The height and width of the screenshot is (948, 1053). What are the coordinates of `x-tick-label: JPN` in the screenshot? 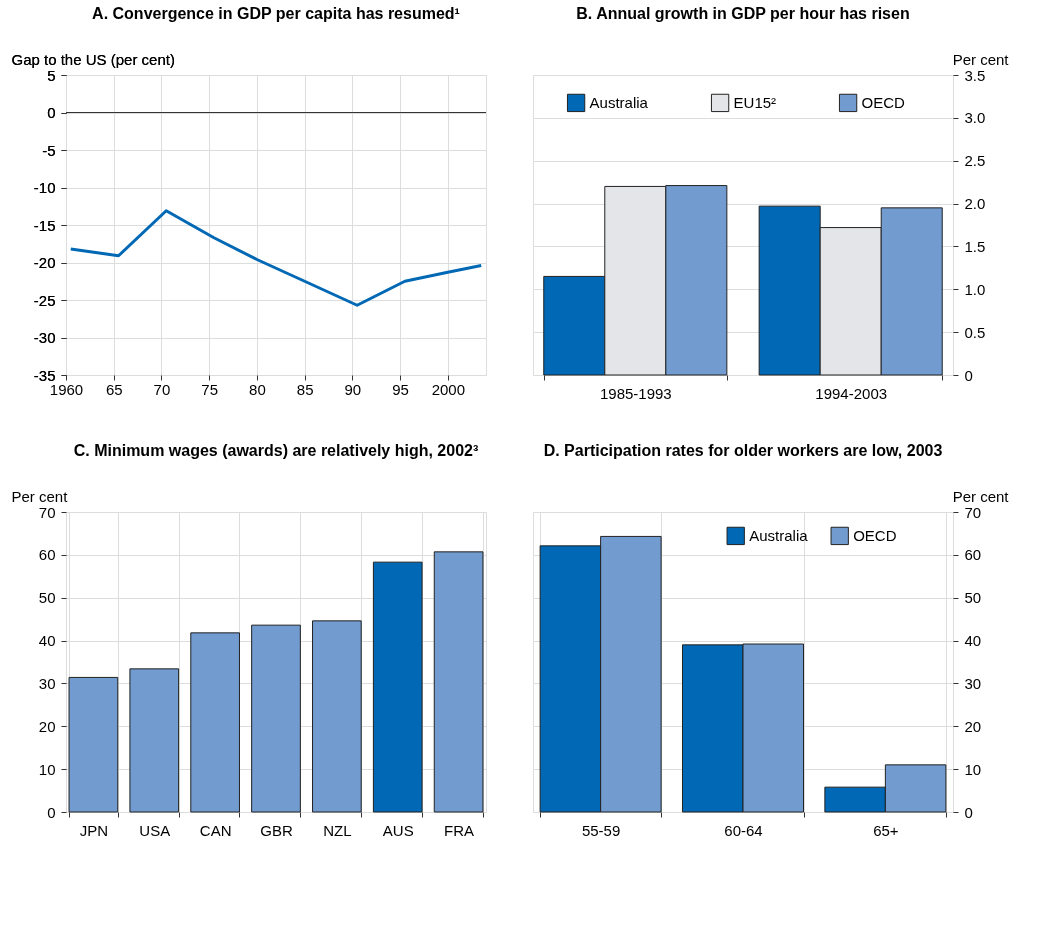 It's located at (94, 830).